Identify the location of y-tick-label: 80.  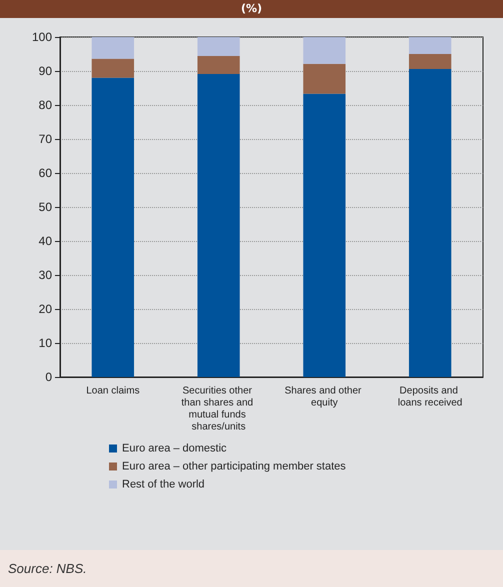
(45, 105).